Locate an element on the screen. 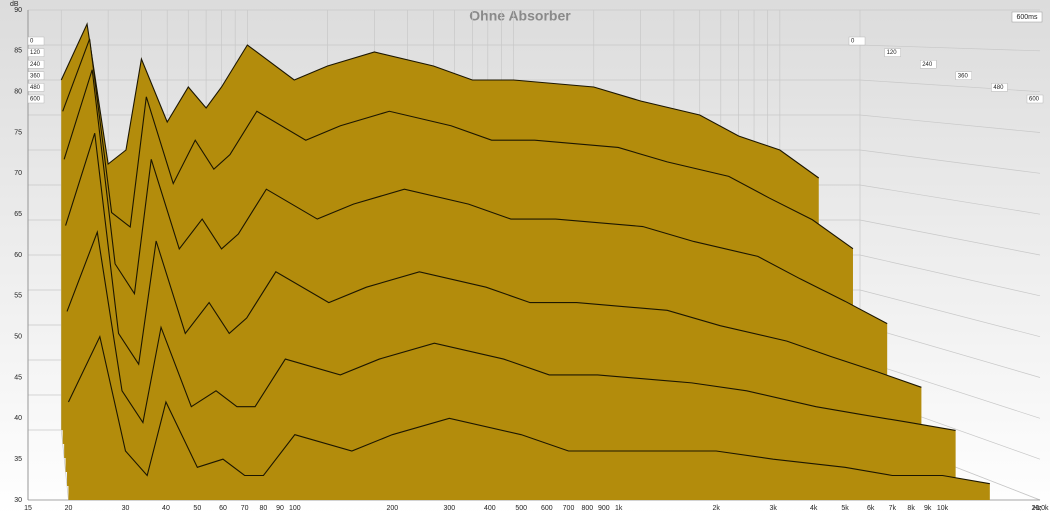 The height and width of the screenshot is (516, 1050). y-tick-label: 50 is located at coordinates (18, 337).